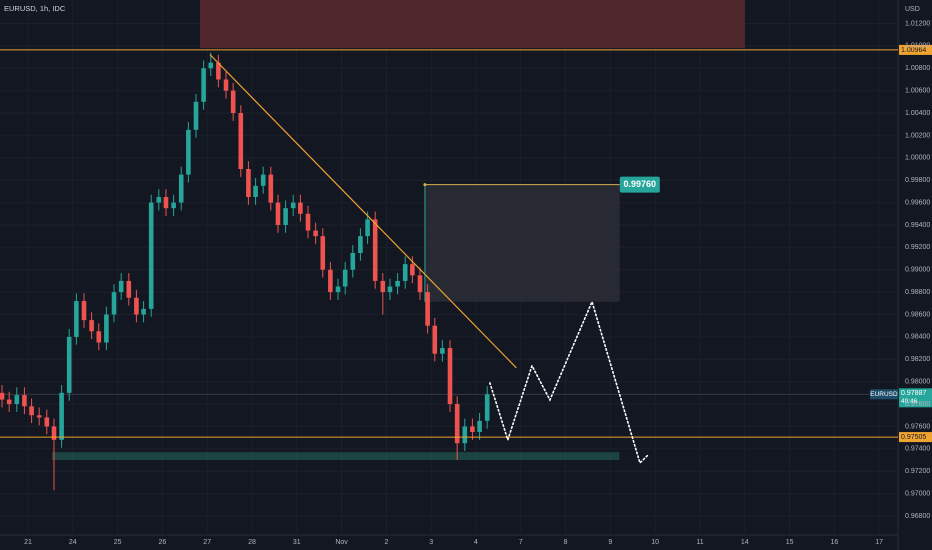 The height and width of the screenshot is (550, 932). Describe the element at coordinates (834, 542) in the screenshot. I see `x-tick-label: 16` at that location.